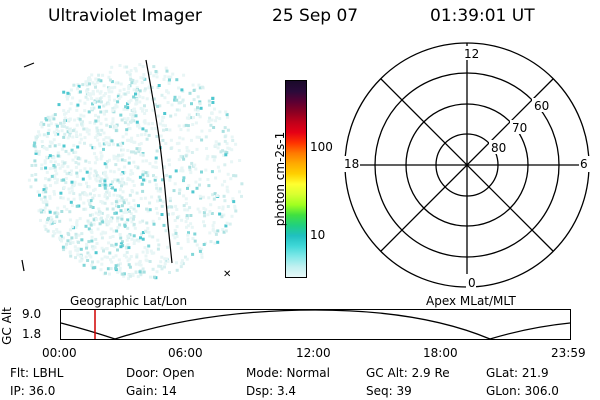 The height and width of the screenshot is (400, 600). What do you see at coordinates (584, 164) in the screenshot?
I see `mlt-label-6: 6` at bounding box center [584, 164].